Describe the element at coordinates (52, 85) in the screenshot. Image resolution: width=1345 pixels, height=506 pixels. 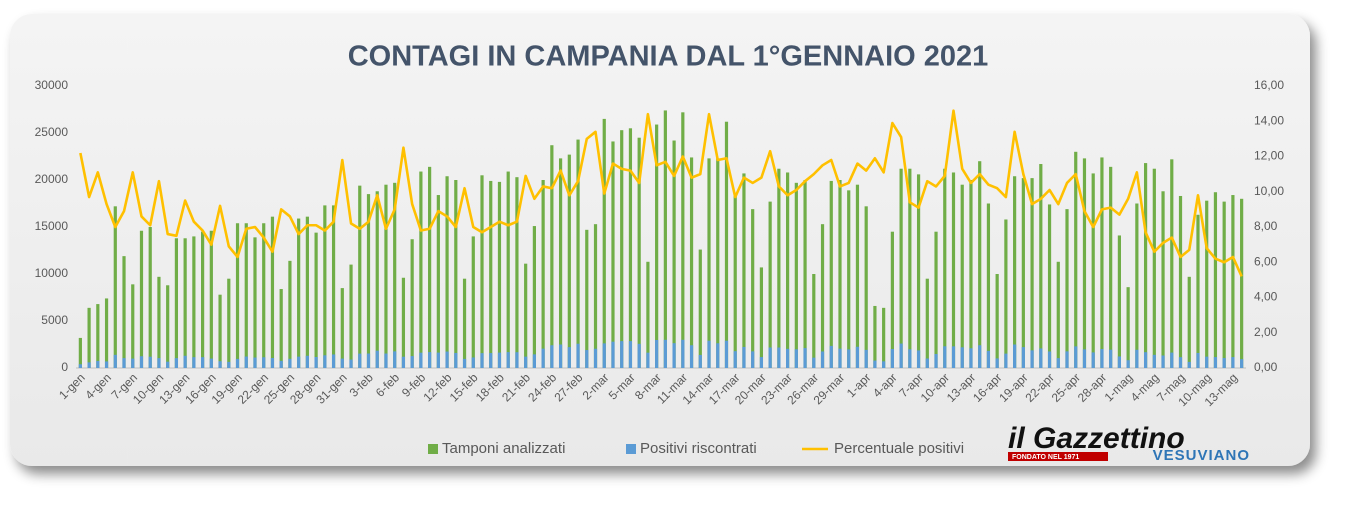
I see `y-tick-label: 30000` at that location.